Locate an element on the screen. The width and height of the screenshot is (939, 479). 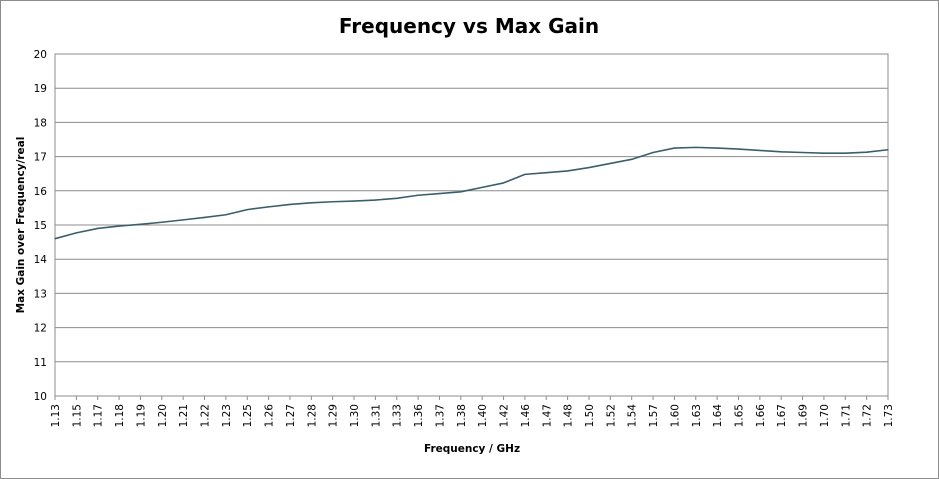
x-tick-label: 1.13 is located at coordinates (56, 415).